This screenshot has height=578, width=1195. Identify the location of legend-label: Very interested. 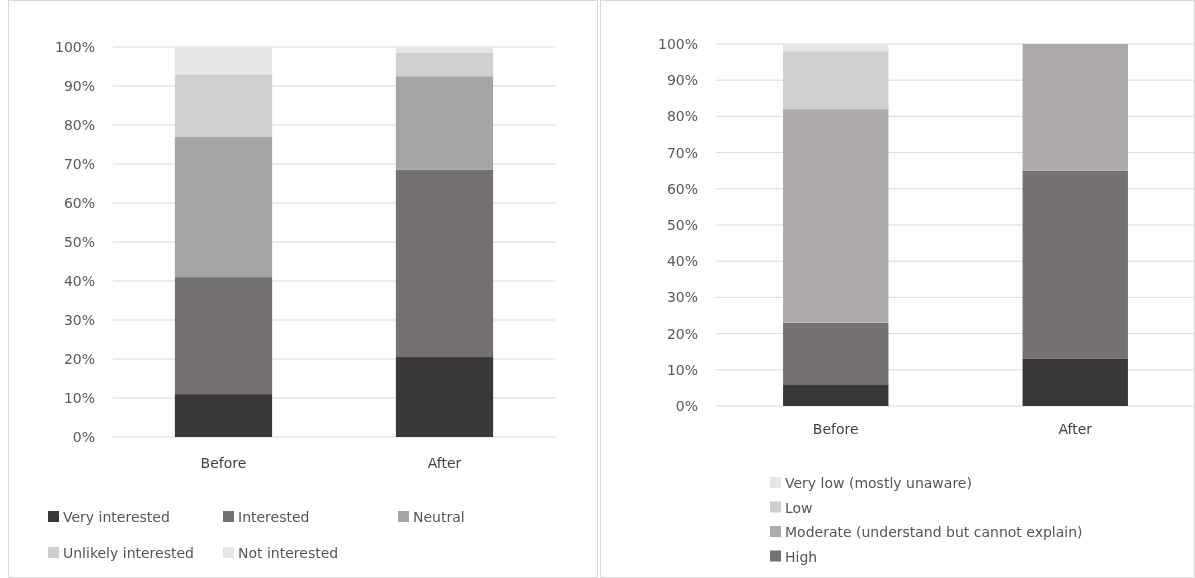
(116, 517).